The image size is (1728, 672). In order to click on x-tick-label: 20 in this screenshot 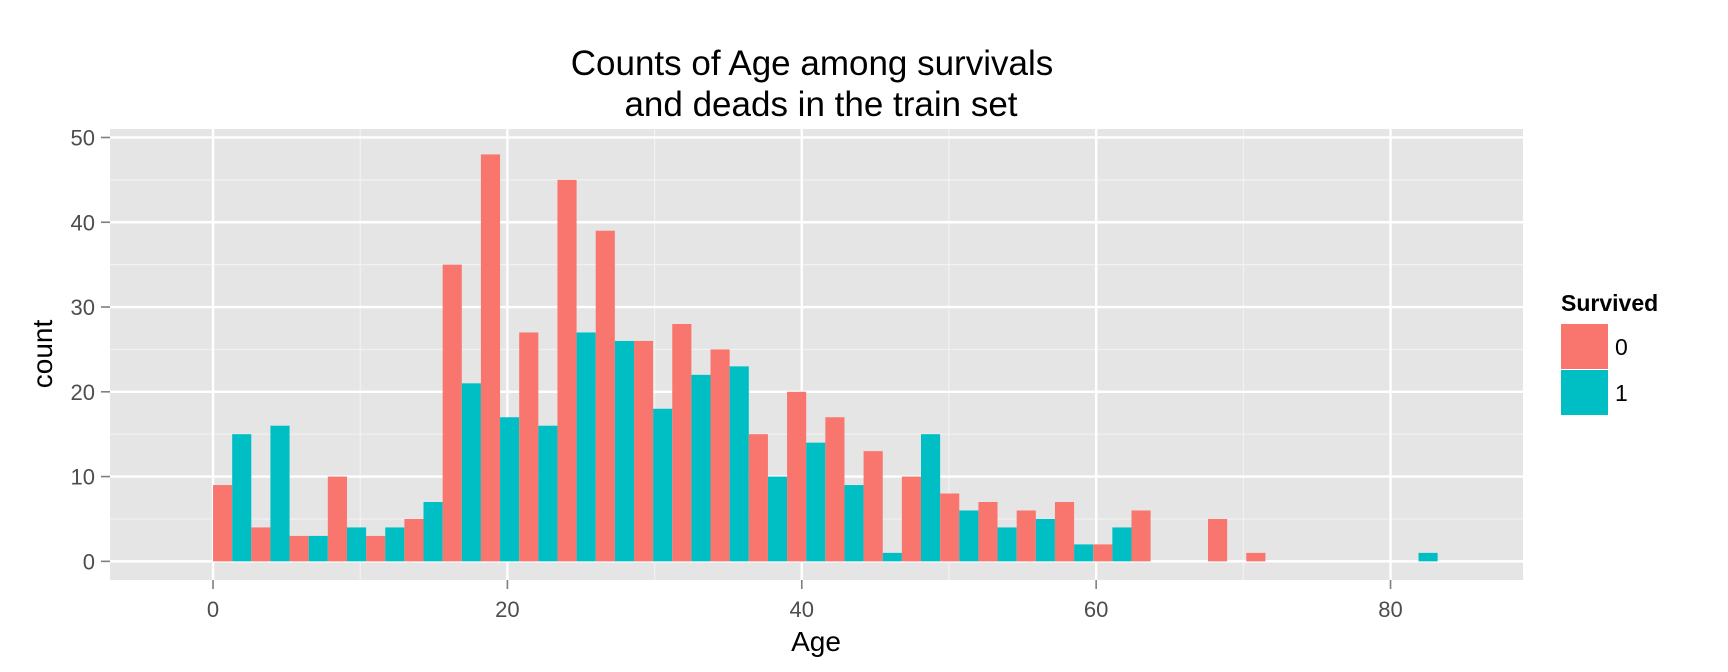, I will do `click(507, 609)`.